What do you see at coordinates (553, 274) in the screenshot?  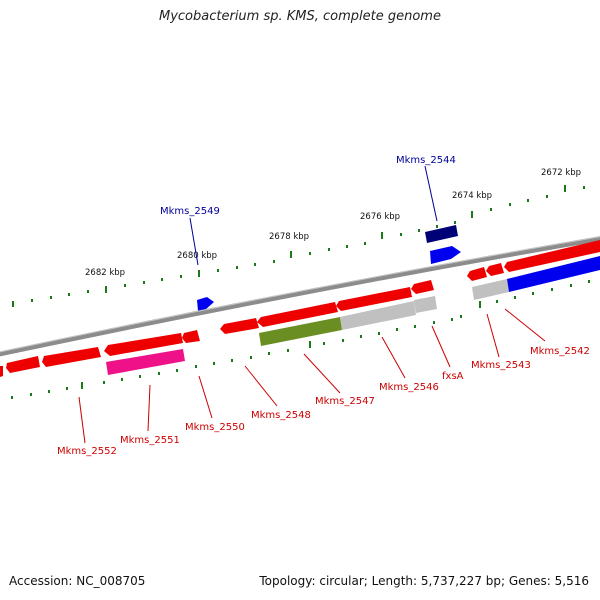 I see `gene-mkms-2542-blue` at bounding box center [553, 274].